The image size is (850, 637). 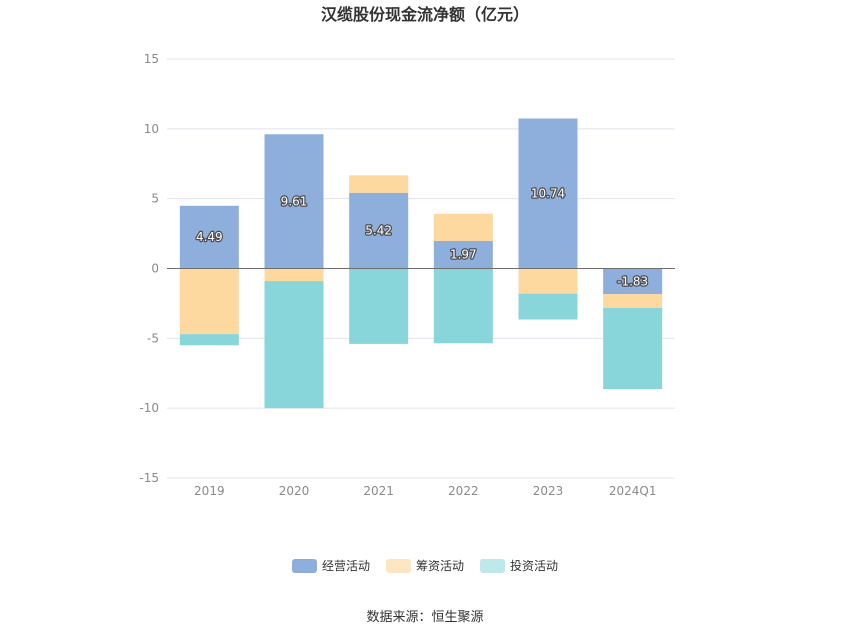 I want to click on data-label-2021: 5.42, so click(x=378, y=231).